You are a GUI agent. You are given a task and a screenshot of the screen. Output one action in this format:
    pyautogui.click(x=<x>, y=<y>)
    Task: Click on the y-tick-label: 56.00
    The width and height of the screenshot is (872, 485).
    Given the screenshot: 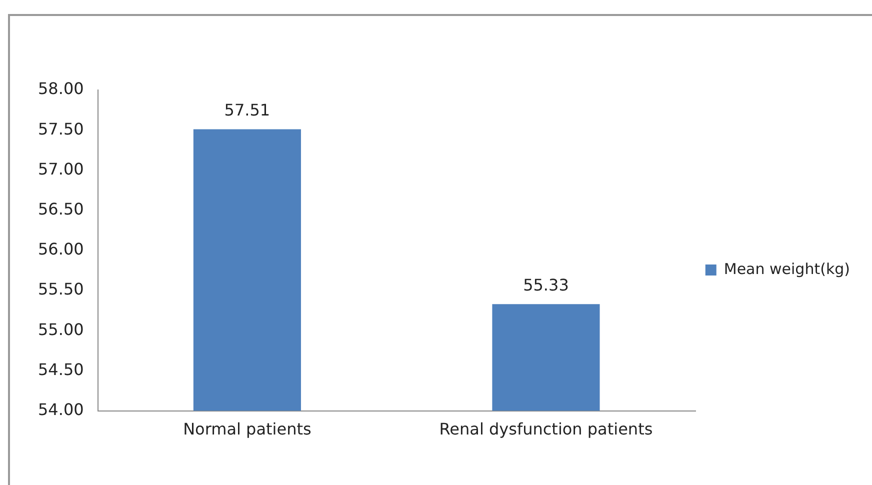 What is the action you would take?
    pyautogui.click(x=61, y=249)
    